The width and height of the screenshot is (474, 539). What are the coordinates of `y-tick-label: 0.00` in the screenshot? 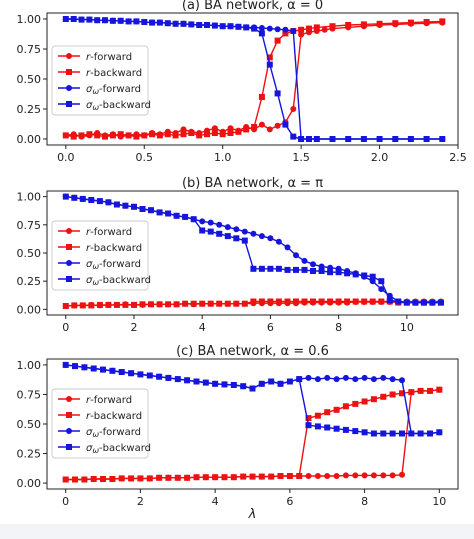 It's located at (29, 483).